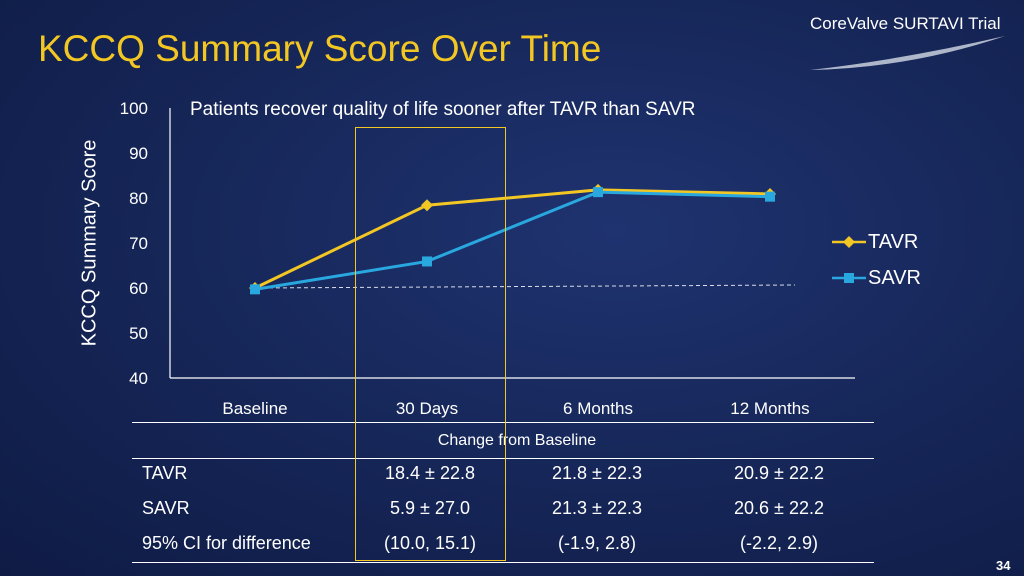 The image size is (1024, 576). Describe the element at coordinates (779, 473) in the screenshot. I see `cell-12-months: 20.9 ± 22.2` at that location.